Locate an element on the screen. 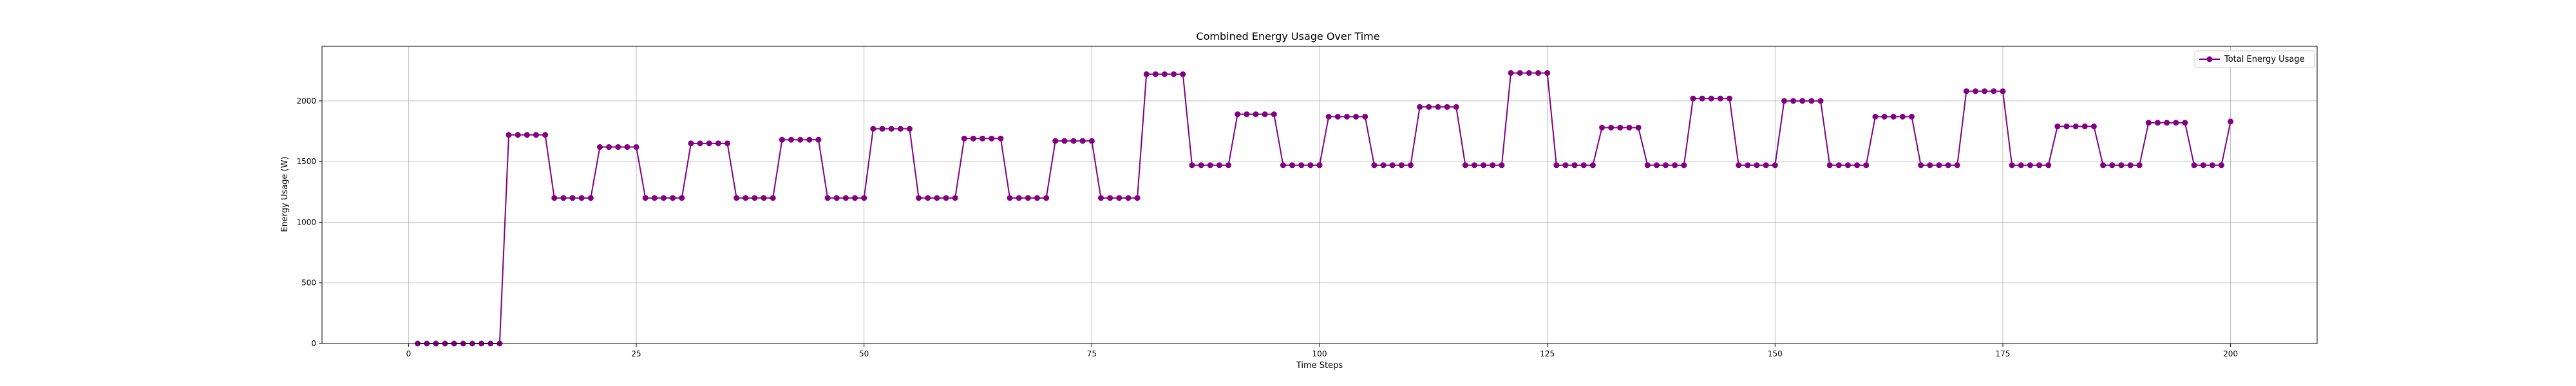 Image resolution: width=2576 pixels, height=386 pixels. legend-box is located at coordinates (2254, 59).